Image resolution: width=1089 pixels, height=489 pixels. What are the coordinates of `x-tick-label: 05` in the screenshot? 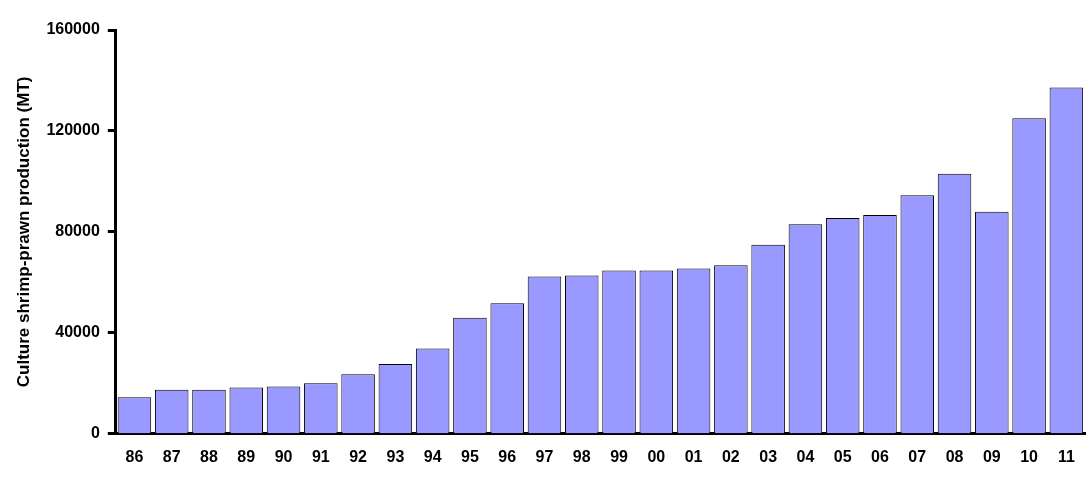 It's located at (842, 456).